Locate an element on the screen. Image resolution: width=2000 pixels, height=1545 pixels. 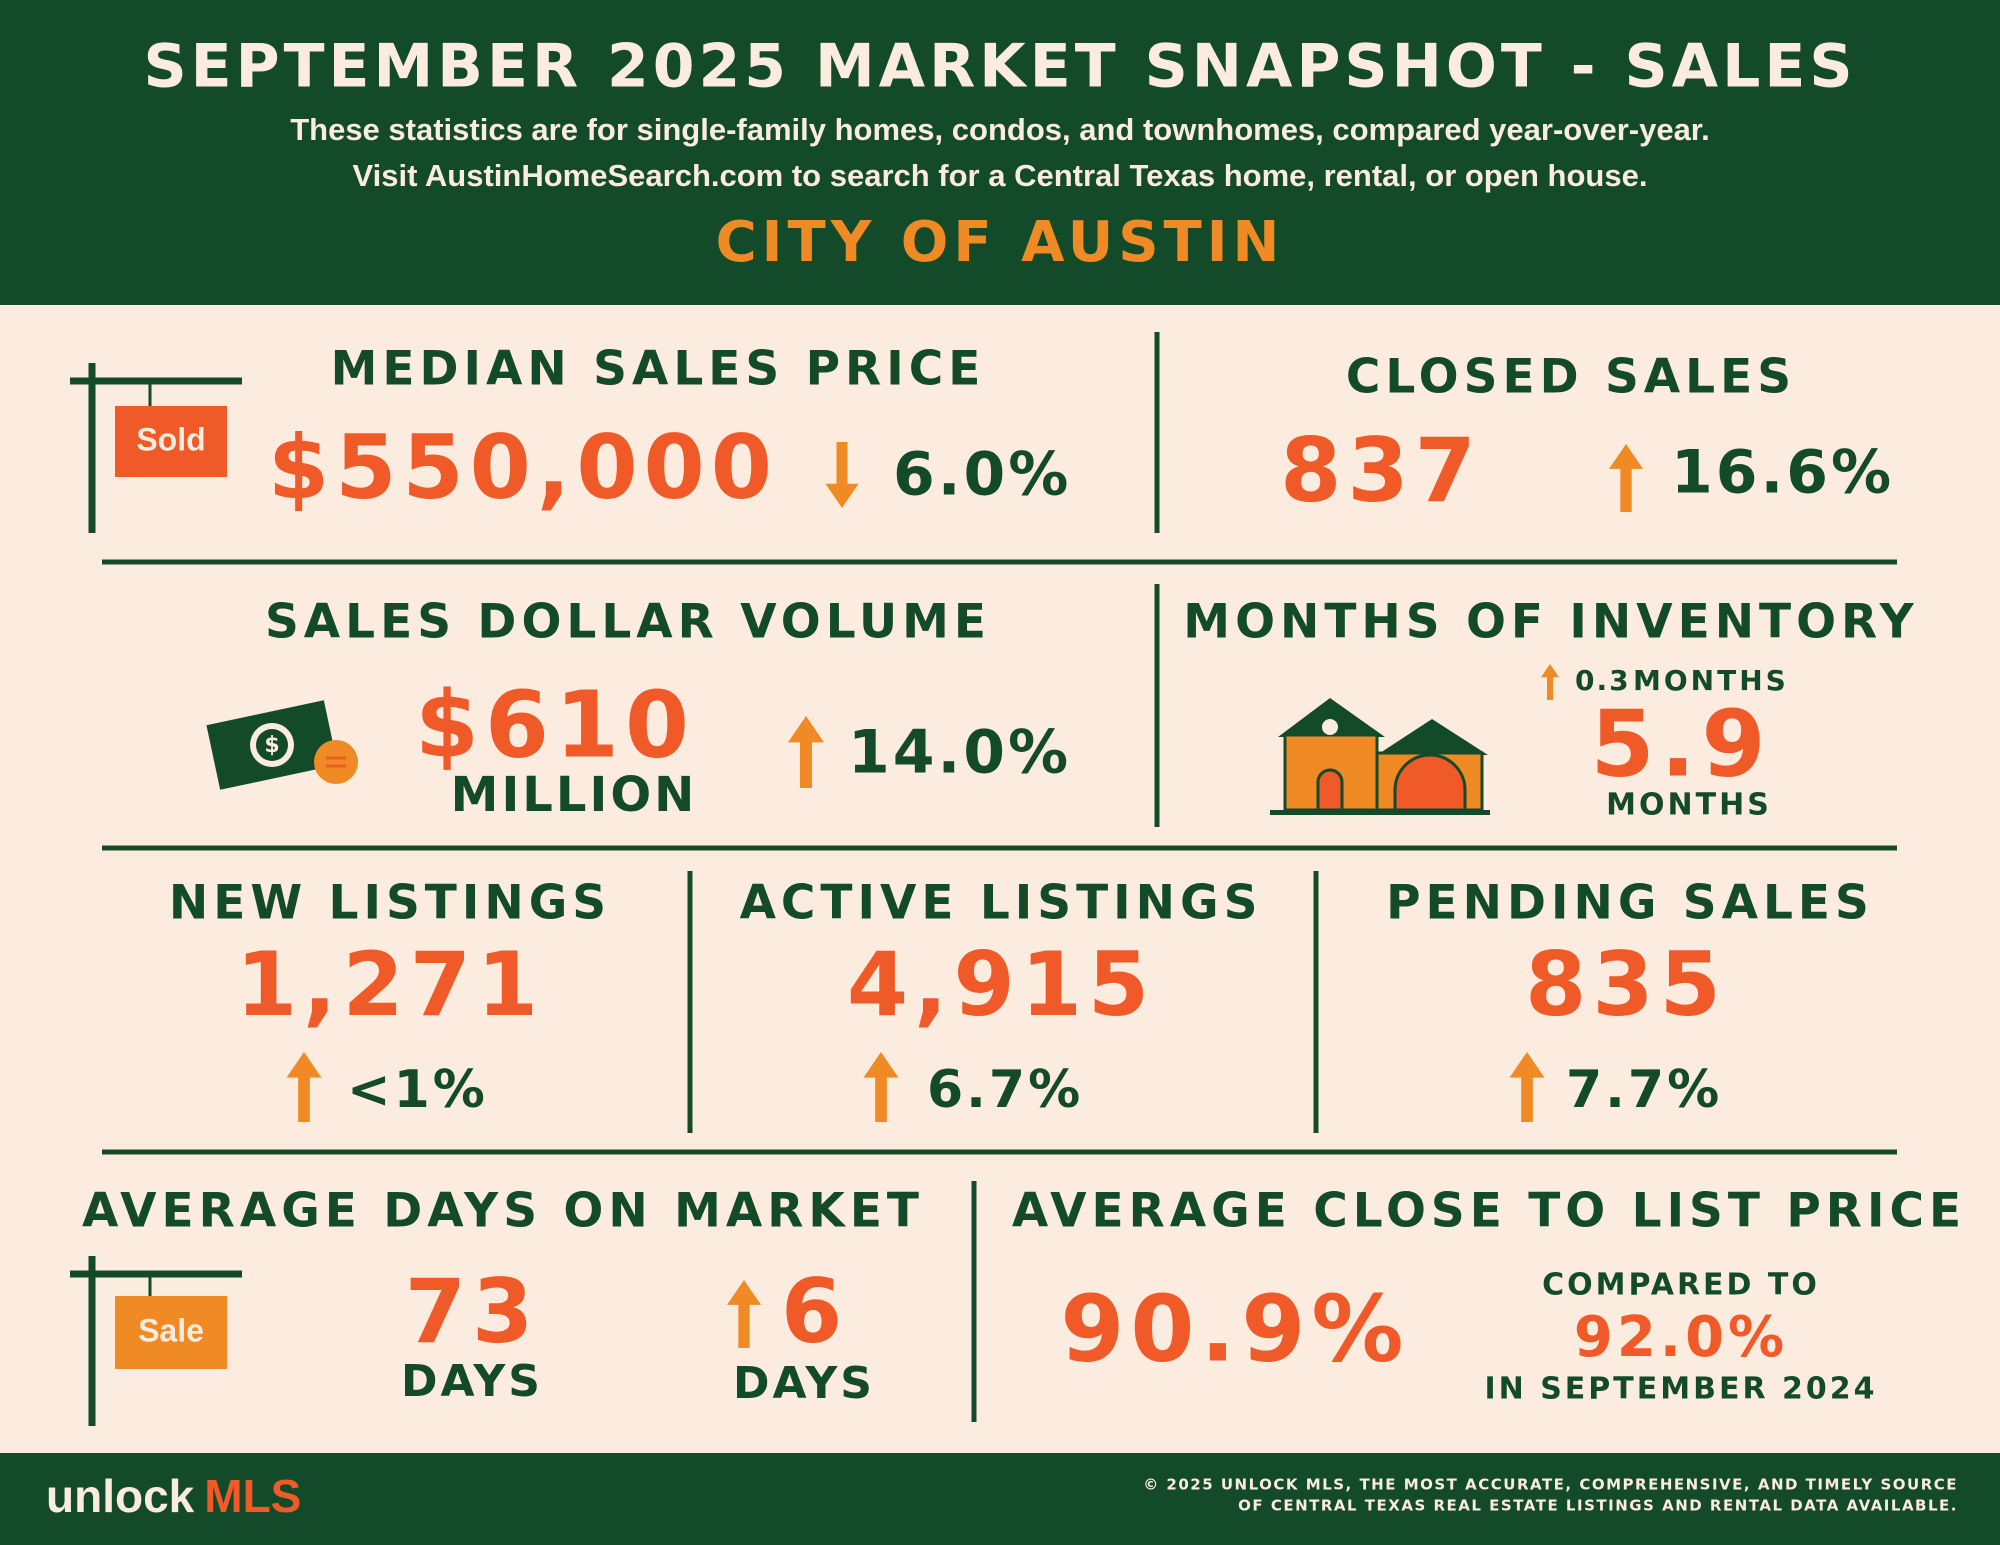
arrow-down is located at coordinates (842, 475).